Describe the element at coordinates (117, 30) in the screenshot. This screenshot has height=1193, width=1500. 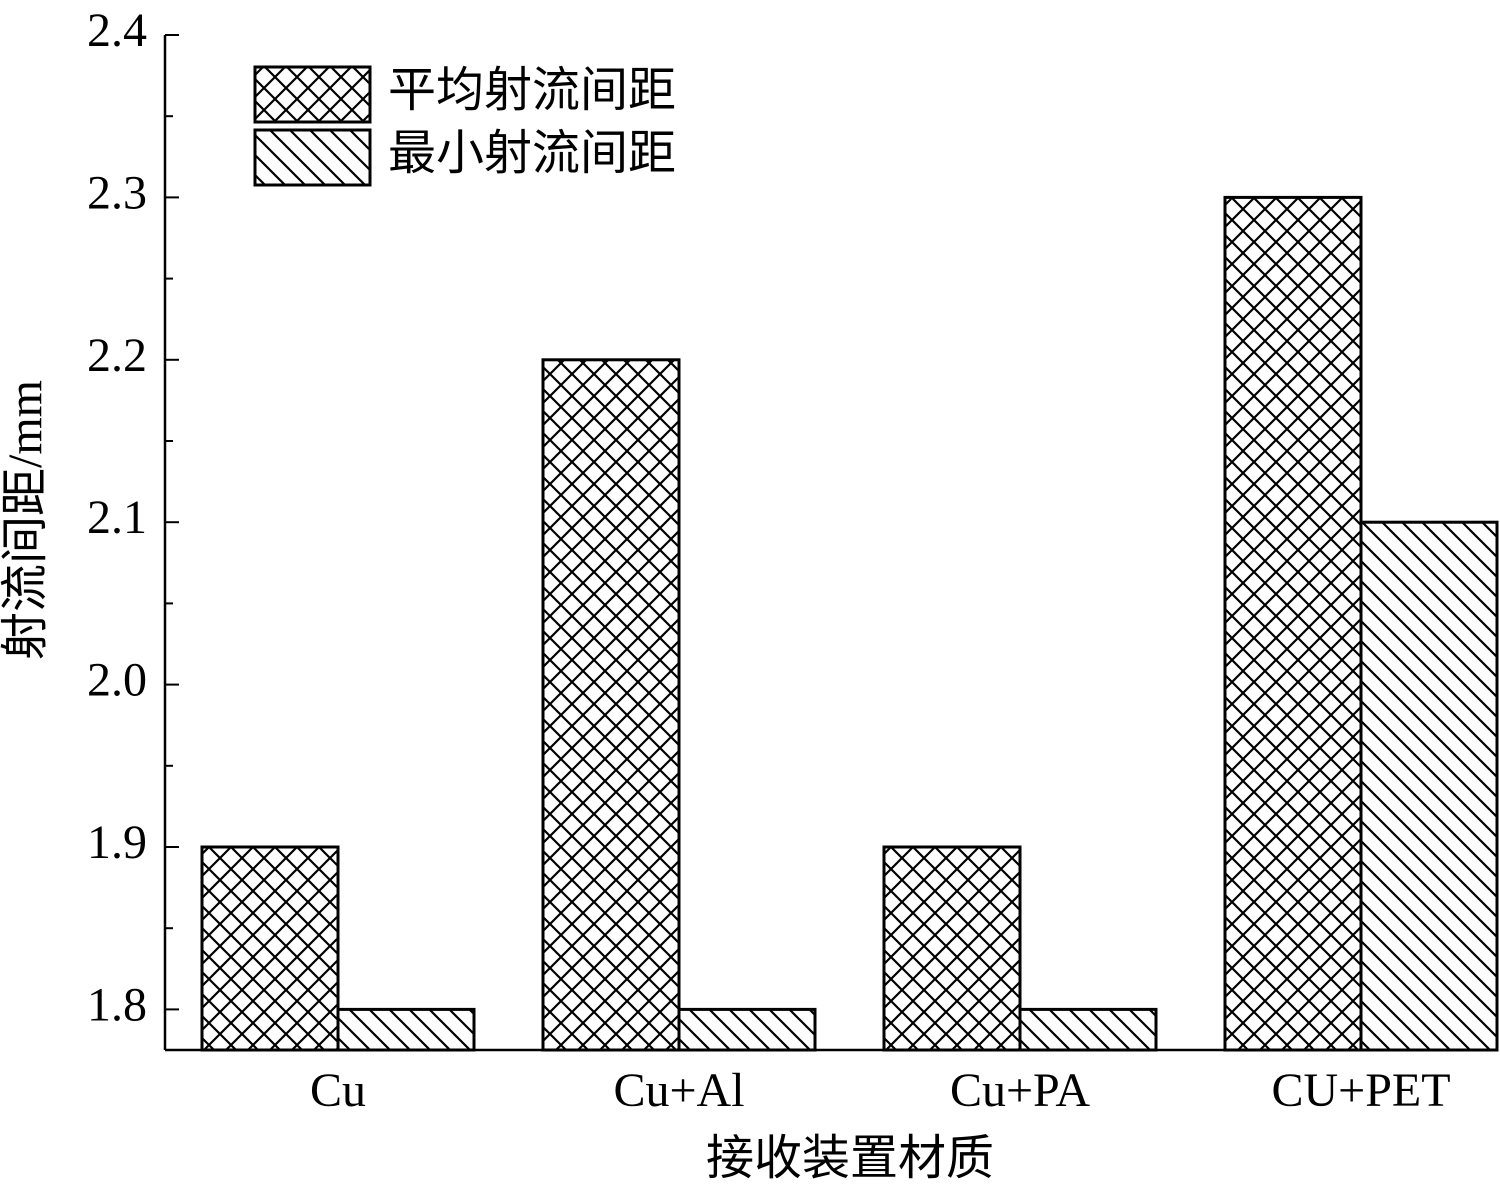
I see `y-tick-label: 2.4` at that location.